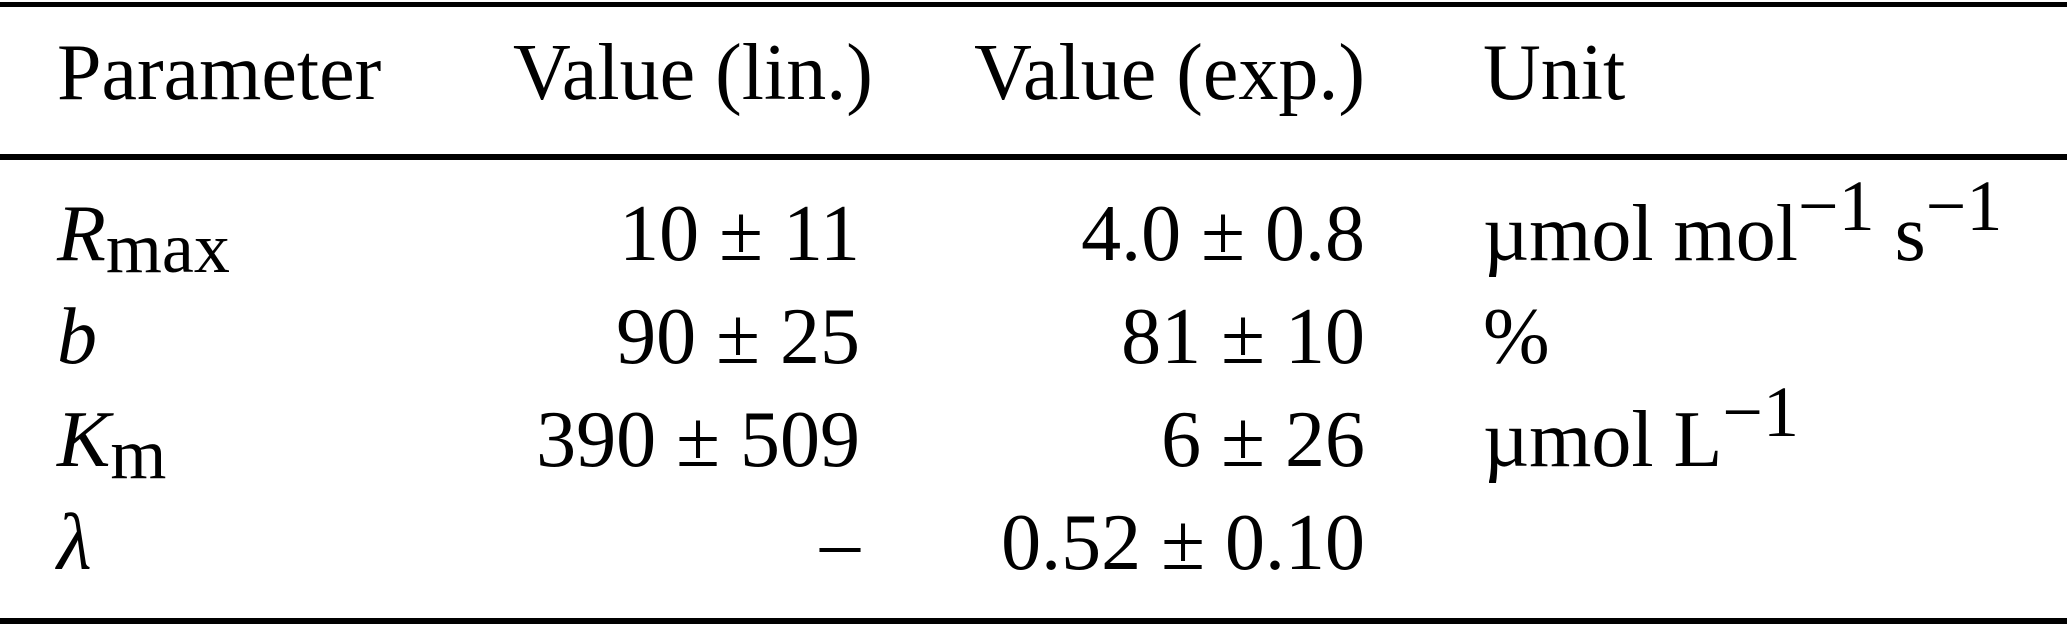 The width and height of the screenshot is (2067, 628). I want to click on cell-unit: µmol L−1, so click(1716, 427).